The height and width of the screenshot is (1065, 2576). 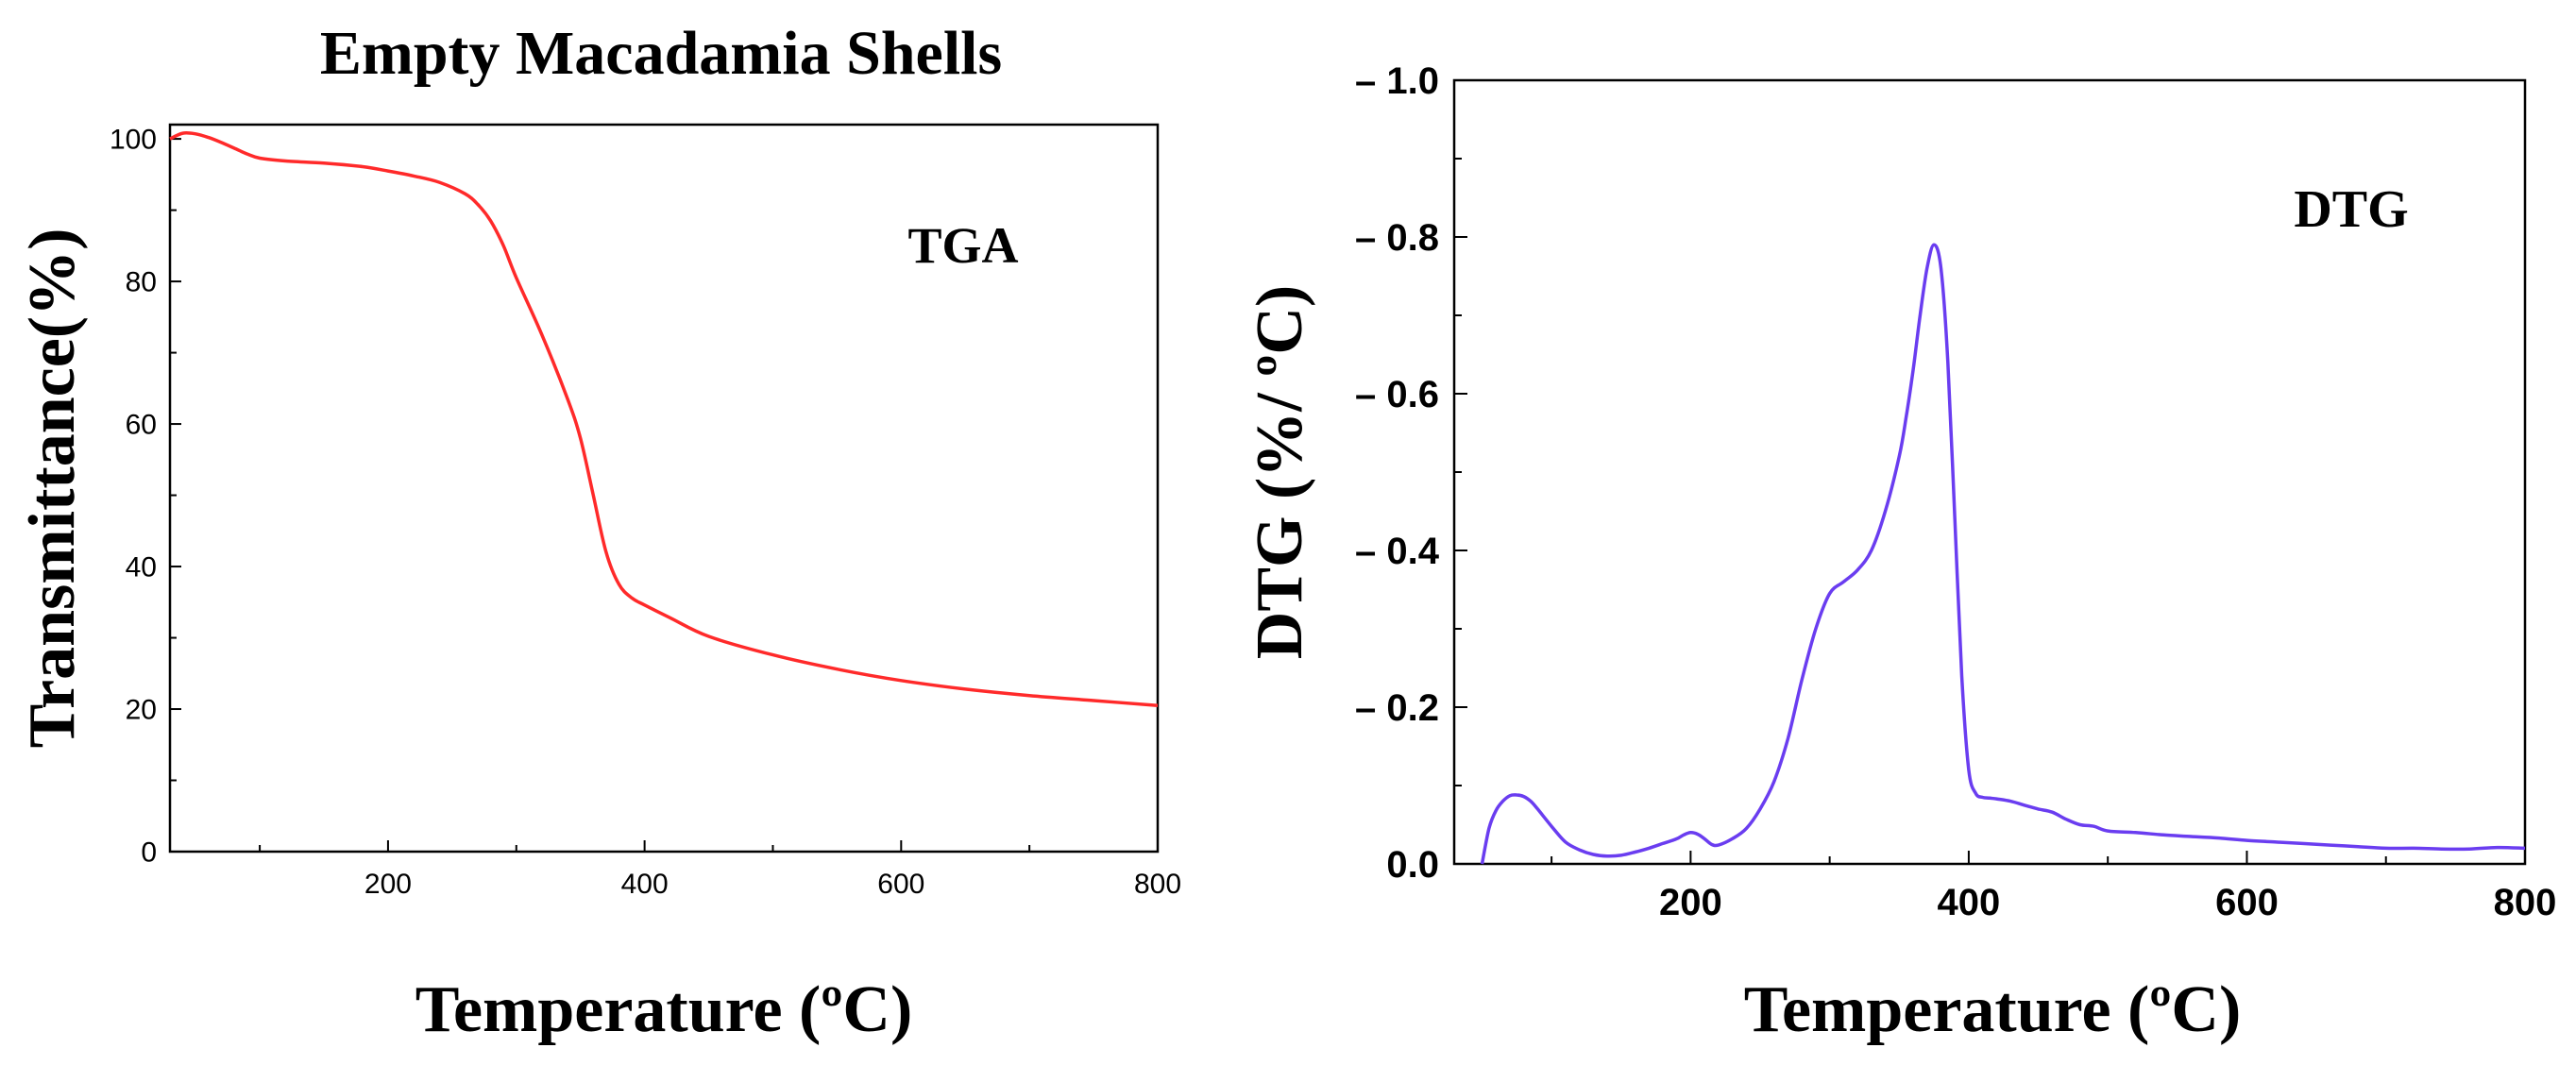 What do you see at coordinates (52, 488) in the screenshot?
I see `tga-y-axis-label: Transmittance(%)` at bounding box center [52, 488].